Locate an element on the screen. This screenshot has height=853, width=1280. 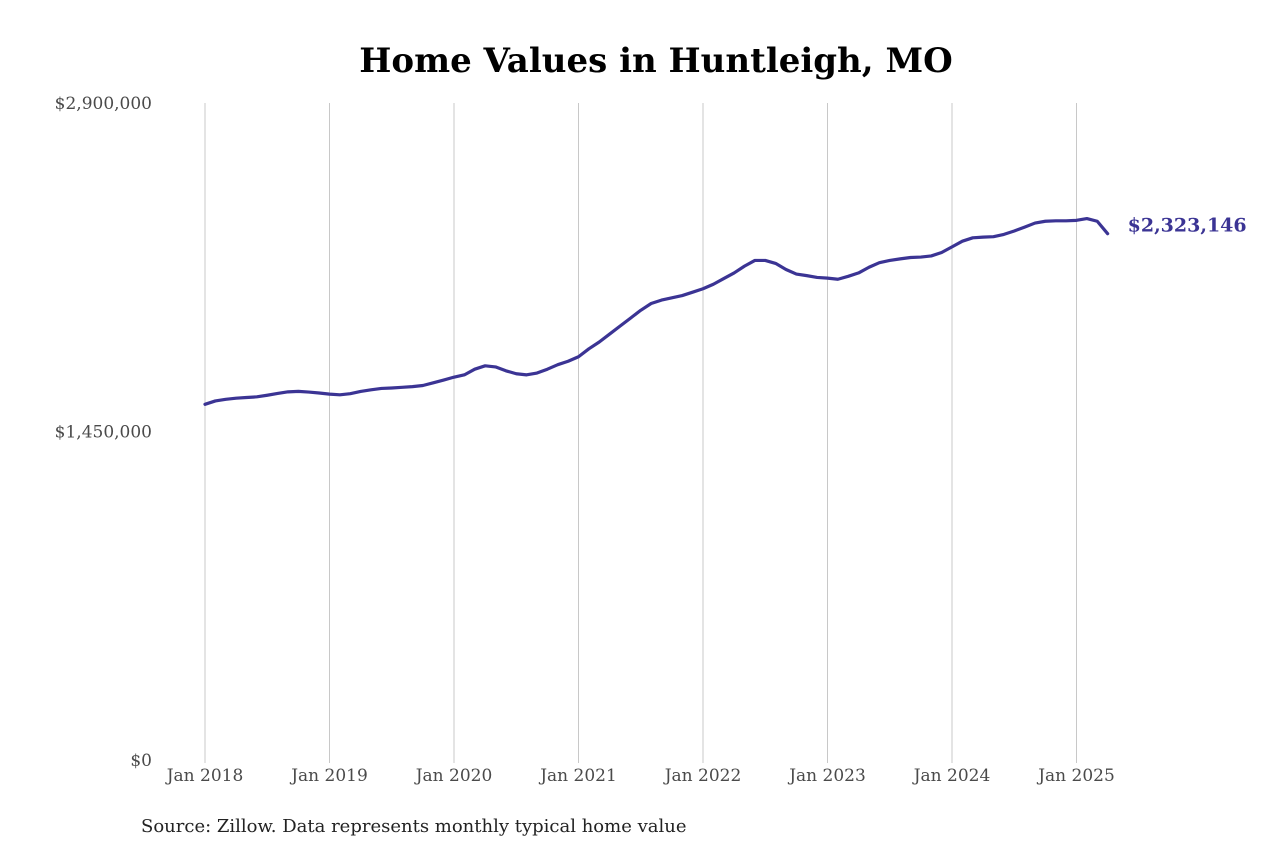
chart-title: Home Values in Huntleigh, MO is located at coordinates (655, 61).